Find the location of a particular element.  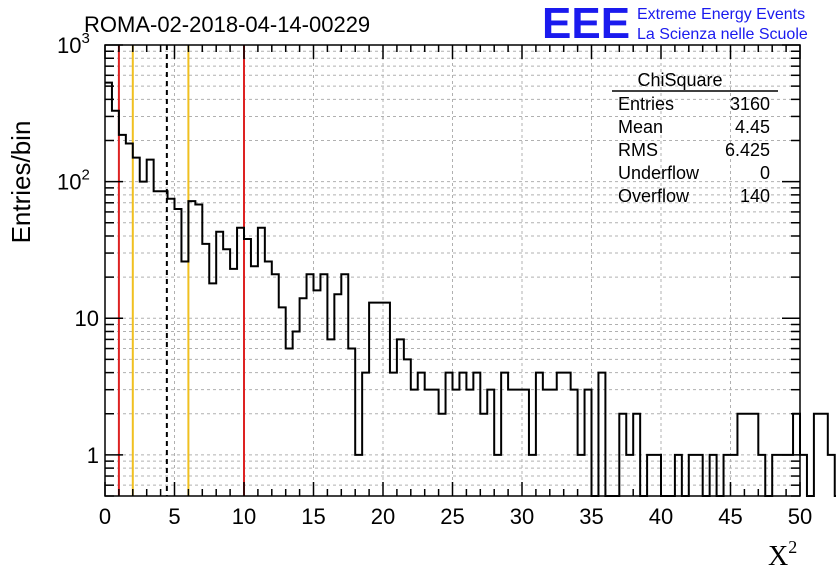

stats-label: RMS is located at coordinates (638, 150).